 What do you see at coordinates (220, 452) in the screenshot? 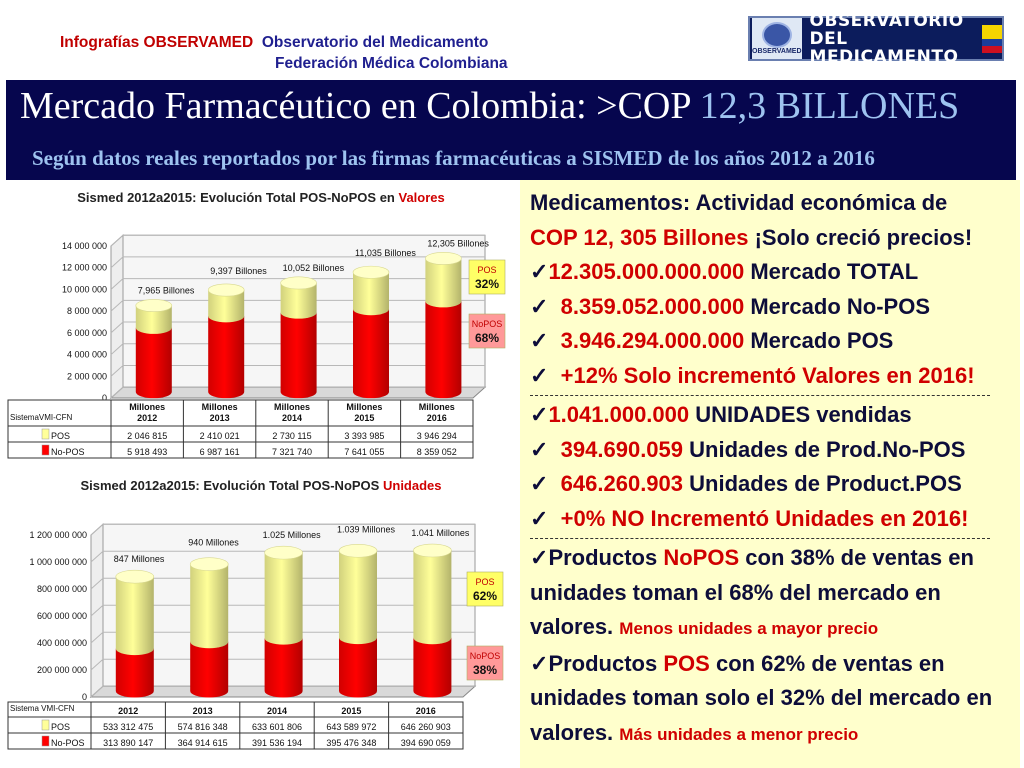
I see `table-cell-value: 6 987 161` at bounding box center [220, 452].